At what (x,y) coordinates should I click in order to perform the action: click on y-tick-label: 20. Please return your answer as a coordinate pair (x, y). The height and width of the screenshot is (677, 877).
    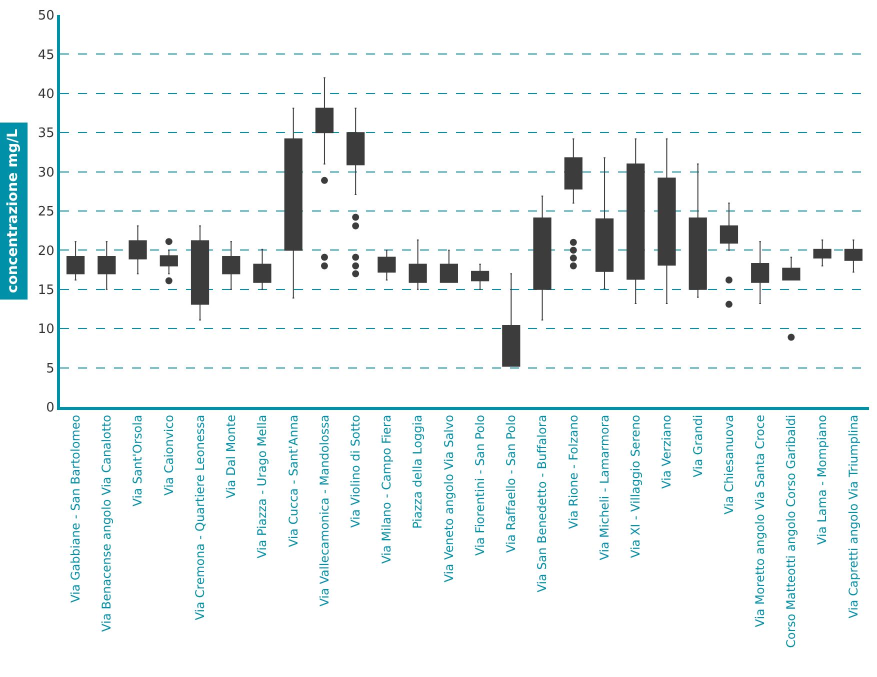
    Looking at the image, I should click on (46, 251).